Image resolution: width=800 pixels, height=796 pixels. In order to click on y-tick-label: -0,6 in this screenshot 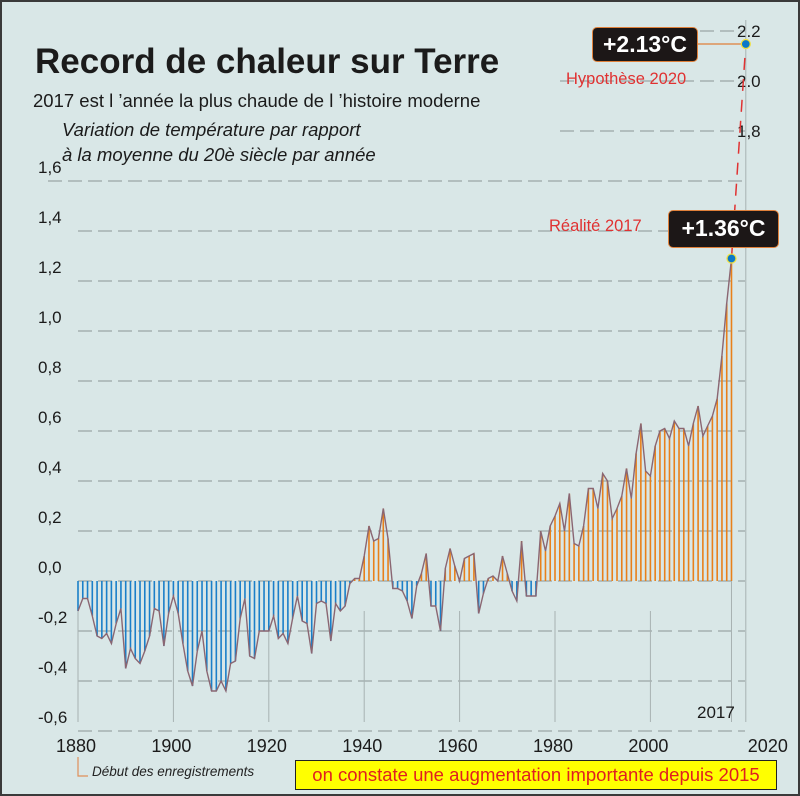, I will do `click(52, 717)`.